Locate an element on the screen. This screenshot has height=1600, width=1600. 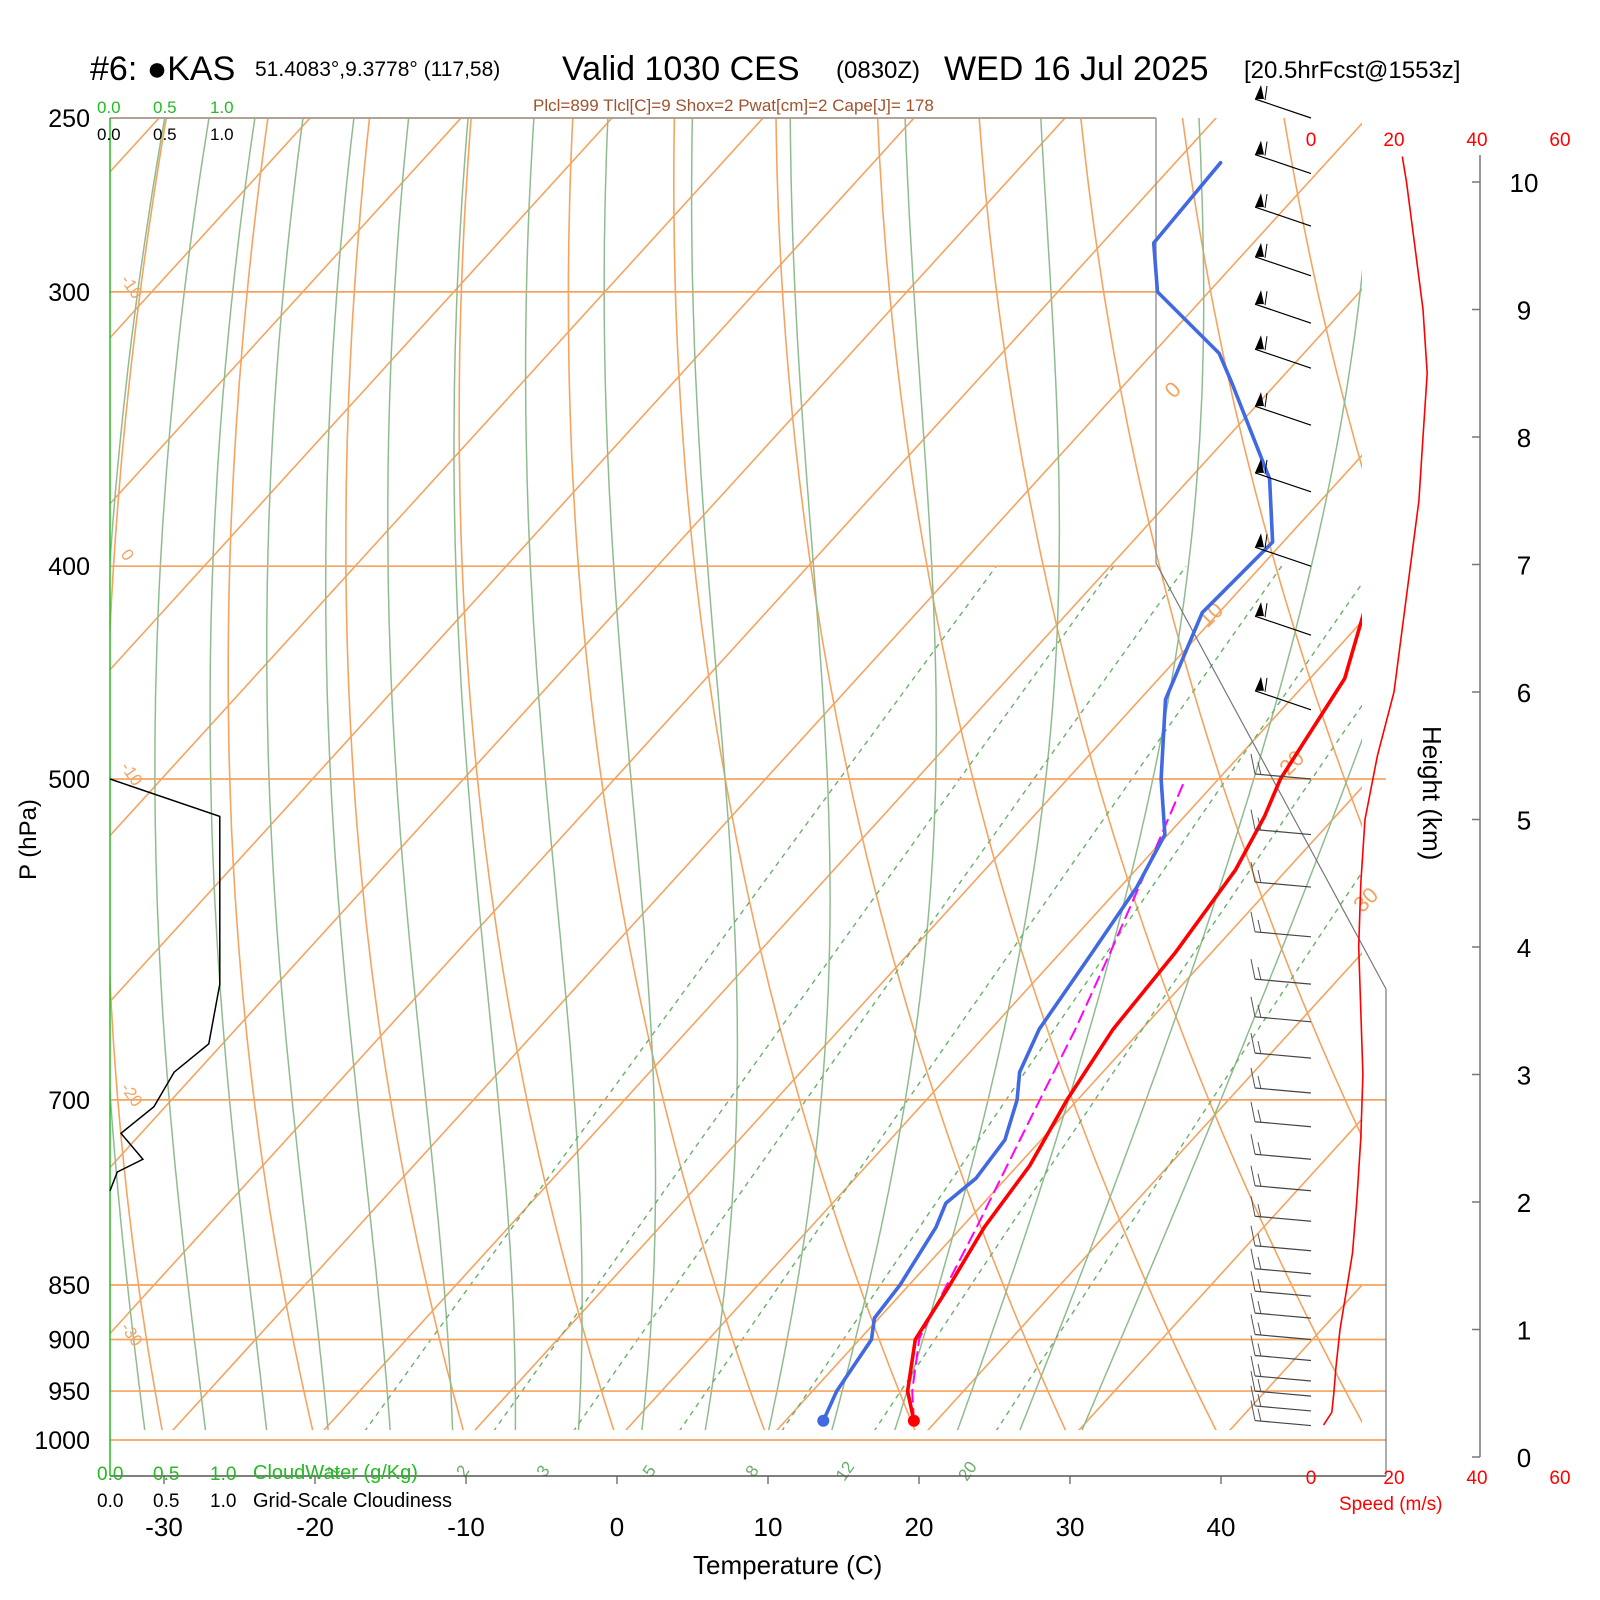
pressure-axis-title: P (hPa) is located at coordinates (28, 839).